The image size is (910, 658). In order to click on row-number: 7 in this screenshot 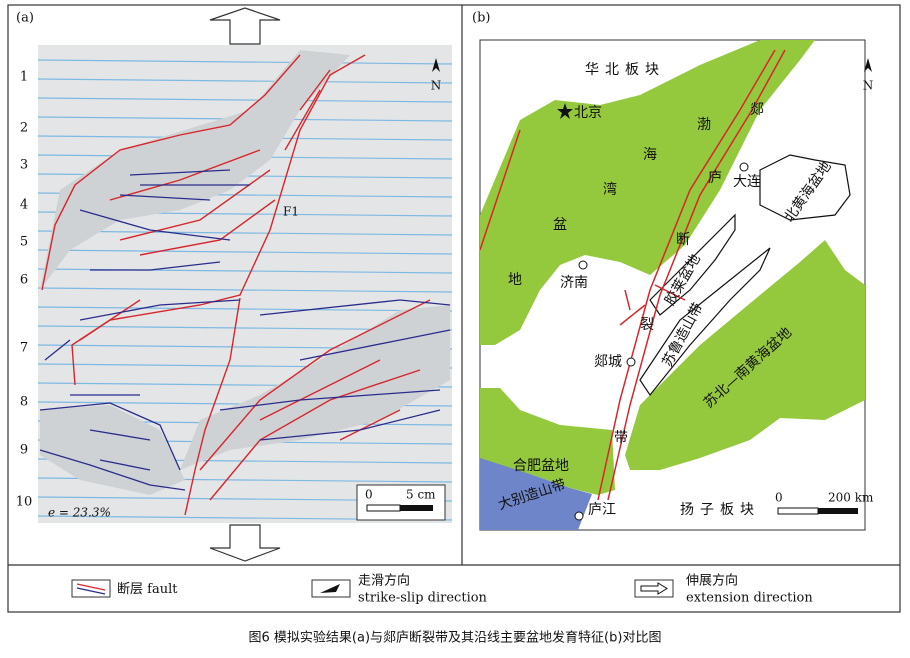, I will do `click(24, 348)`.